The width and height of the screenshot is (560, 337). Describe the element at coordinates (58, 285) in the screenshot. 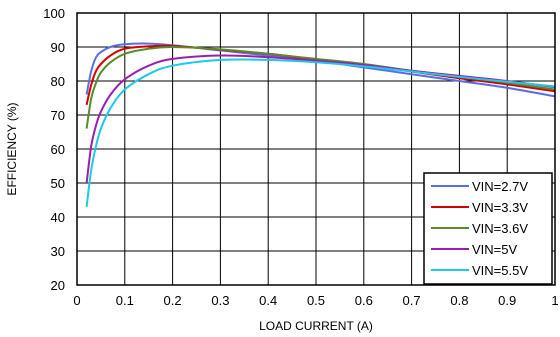

I see `y-tick-label: 20` at that location.